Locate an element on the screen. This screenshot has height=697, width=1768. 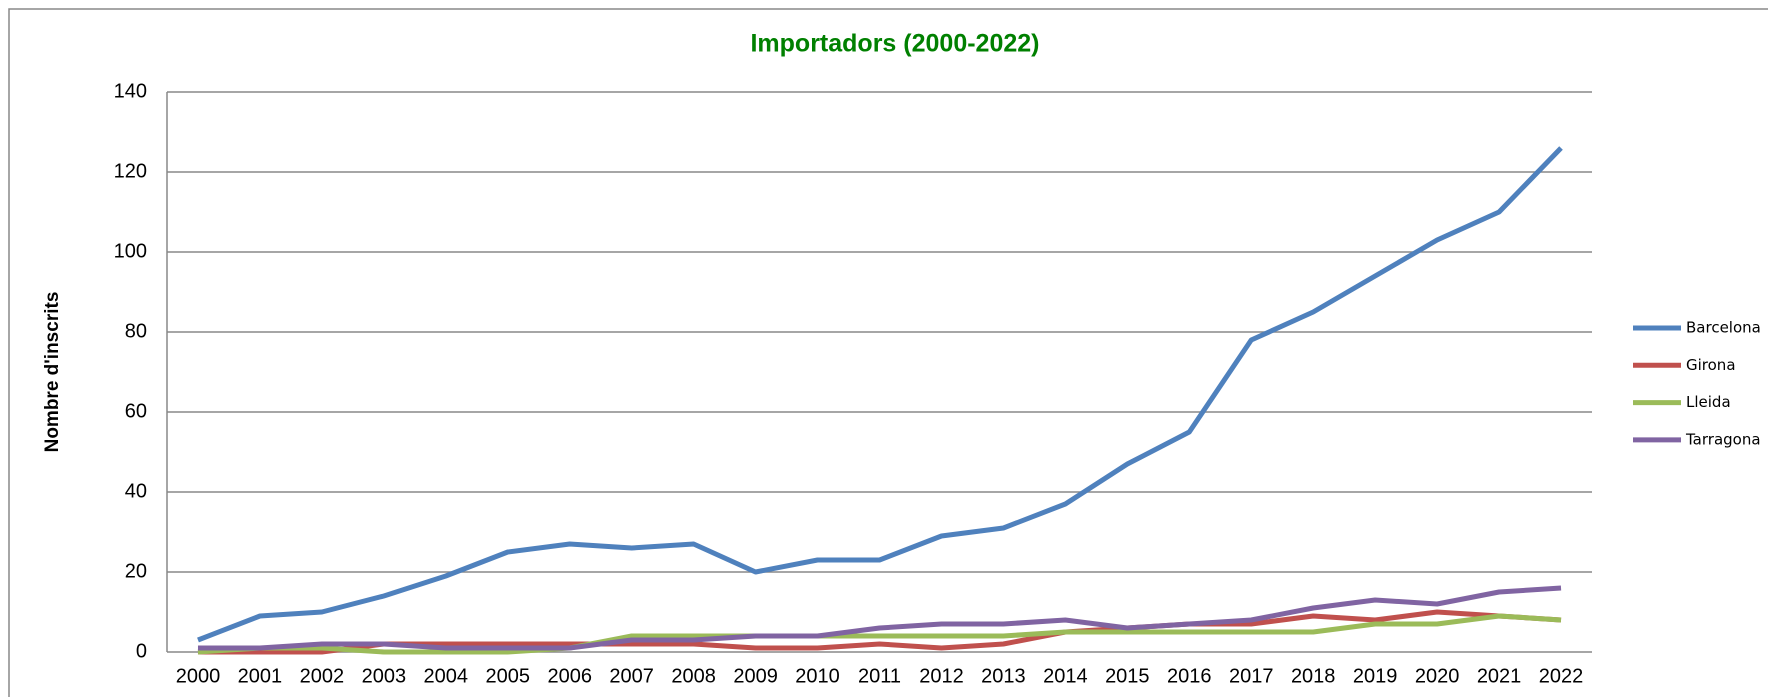
y-tick-label: 20 is located at coordinates (136, 571).